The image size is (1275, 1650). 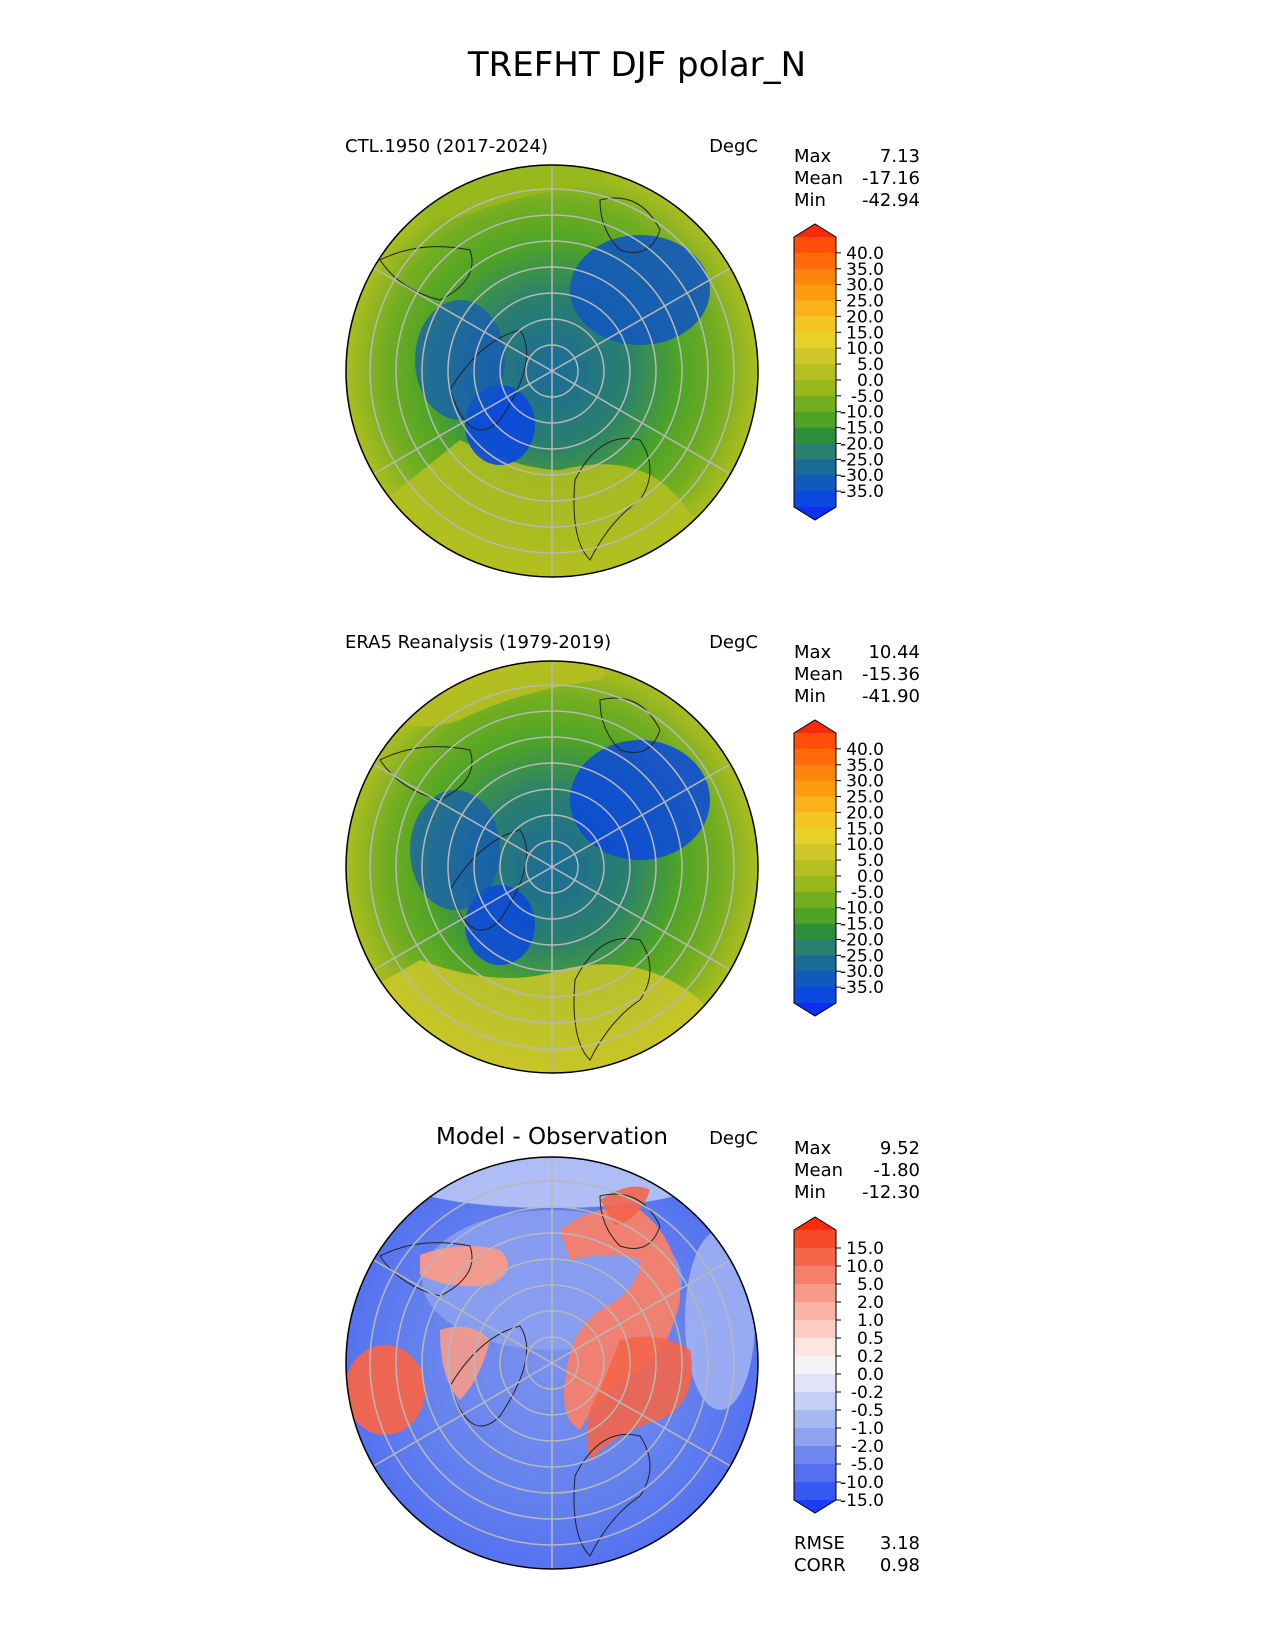 What do you see at coordinates (891, 1192) in the screenshot?
I see `stat-value: -12.30` at bounding box center [891, 1192].